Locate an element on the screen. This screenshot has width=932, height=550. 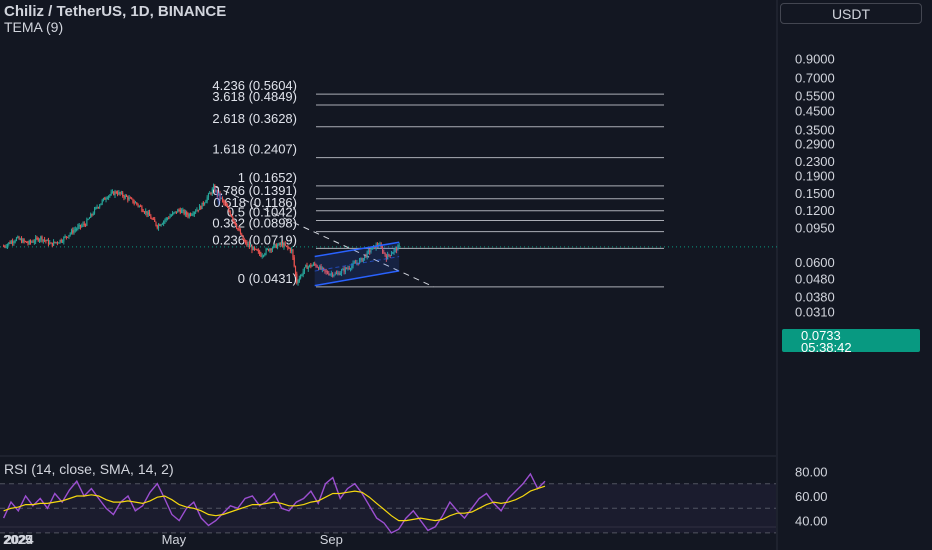
fib-level-label: 1.618 (0.2407) is located at coordinates (254, 149).